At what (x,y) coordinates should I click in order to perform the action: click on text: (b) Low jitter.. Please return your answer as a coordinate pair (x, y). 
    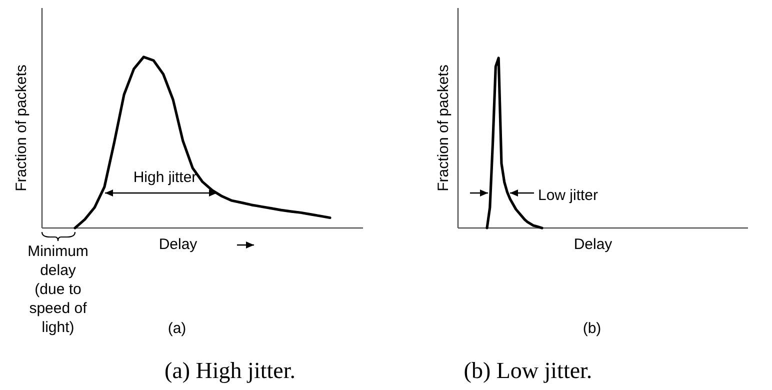
    Looking at the image, I should click on (528, 370).